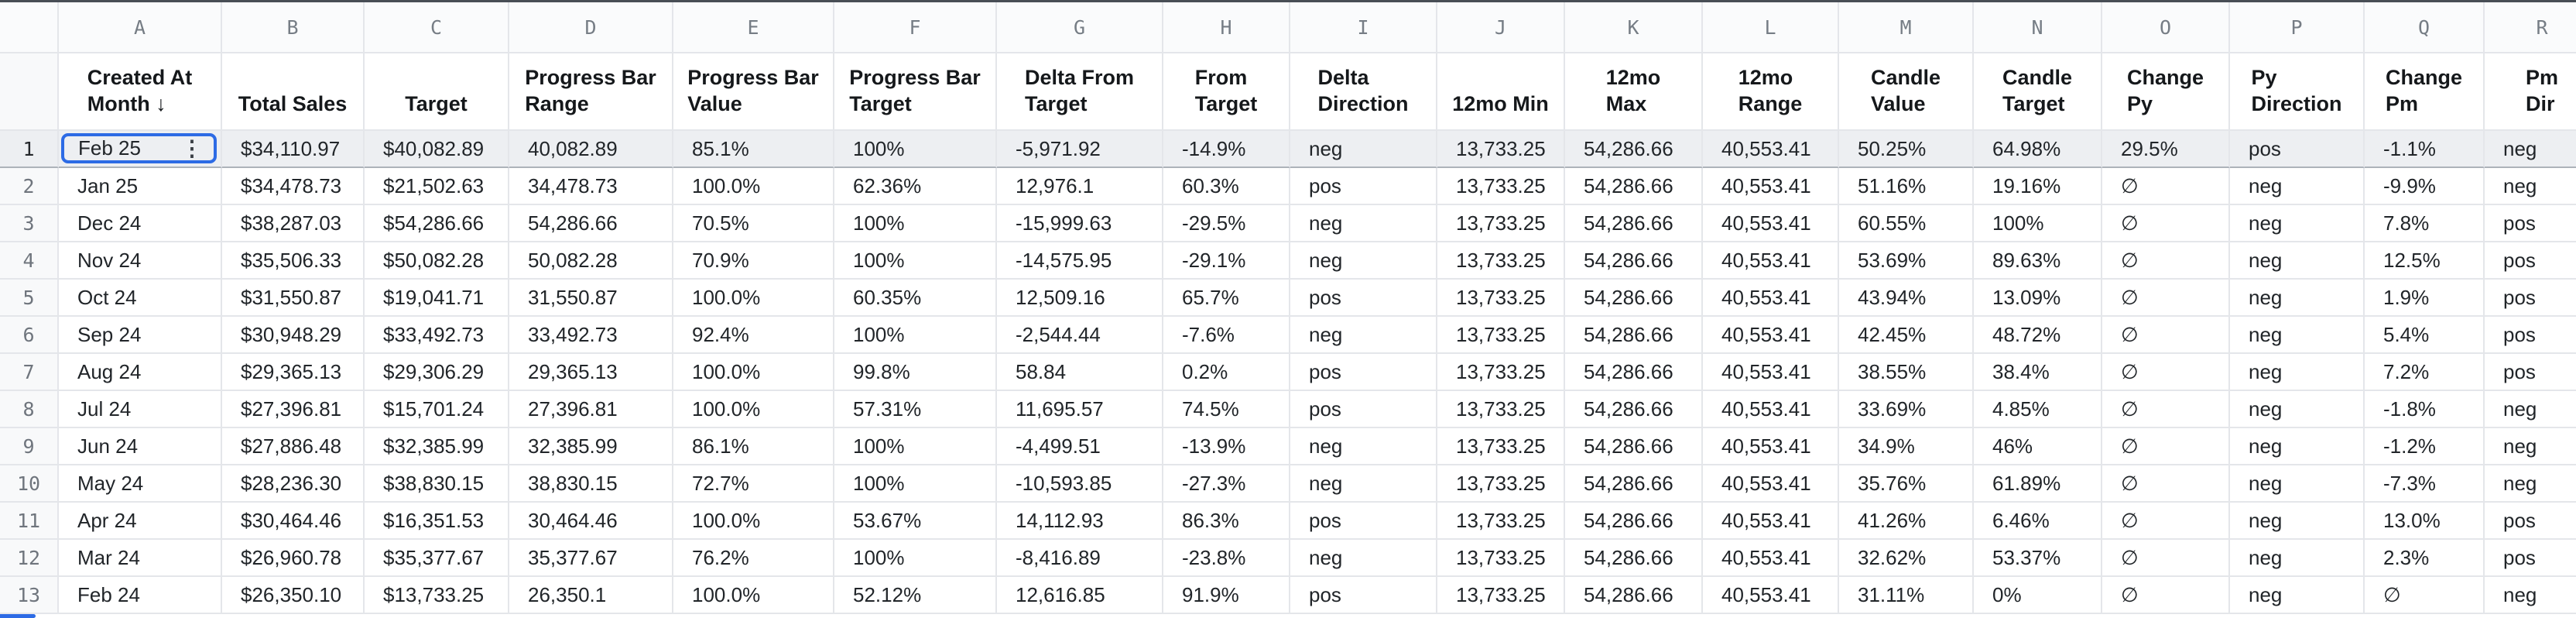 Image resolution: width=2576 pixels, height=618 pixels. Describe the element at coordinates (30, 521) in the screenshot. I see `row-number-11: 11` at that location.